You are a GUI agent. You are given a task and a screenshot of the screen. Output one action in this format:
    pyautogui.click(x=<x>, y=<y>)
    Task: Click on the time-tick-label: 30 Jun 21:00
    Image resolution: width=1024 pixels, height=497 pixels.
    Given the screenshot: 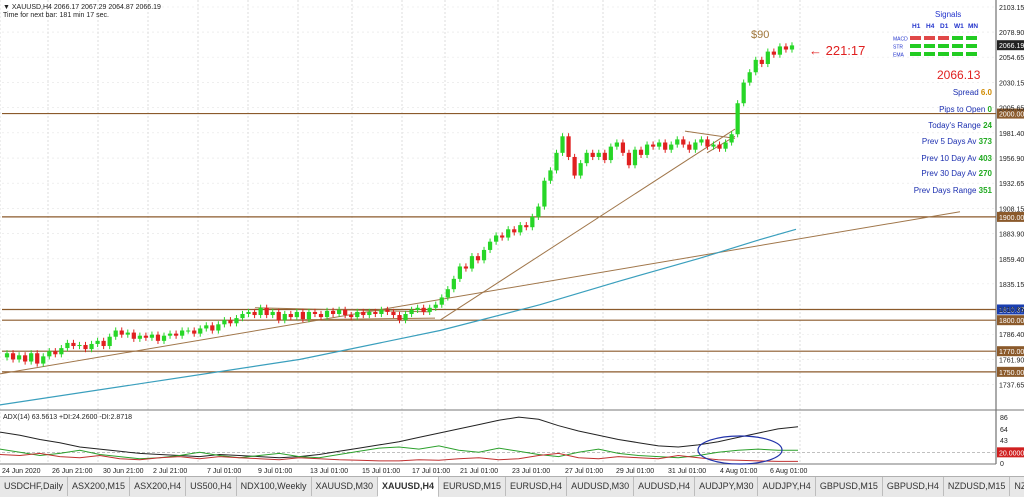 What is the action you would take?
    pyautogui.click(x=123, y=471)
    